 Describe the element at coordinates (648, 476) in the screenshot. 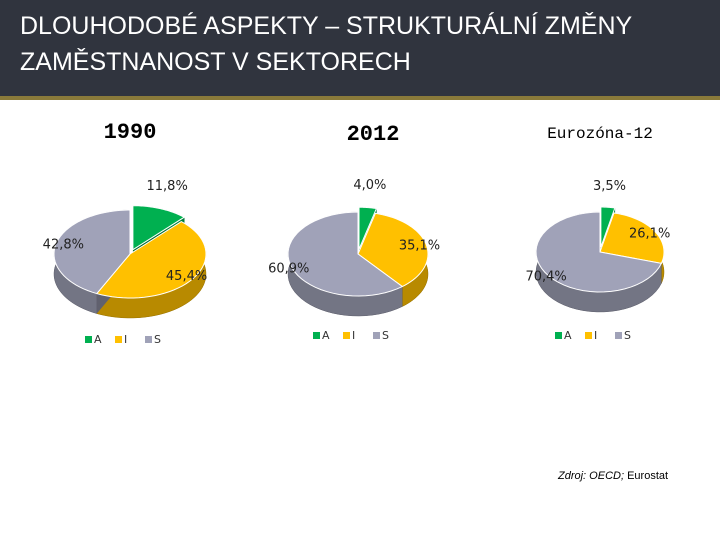

I see `source-name: Eurostat` at that location.